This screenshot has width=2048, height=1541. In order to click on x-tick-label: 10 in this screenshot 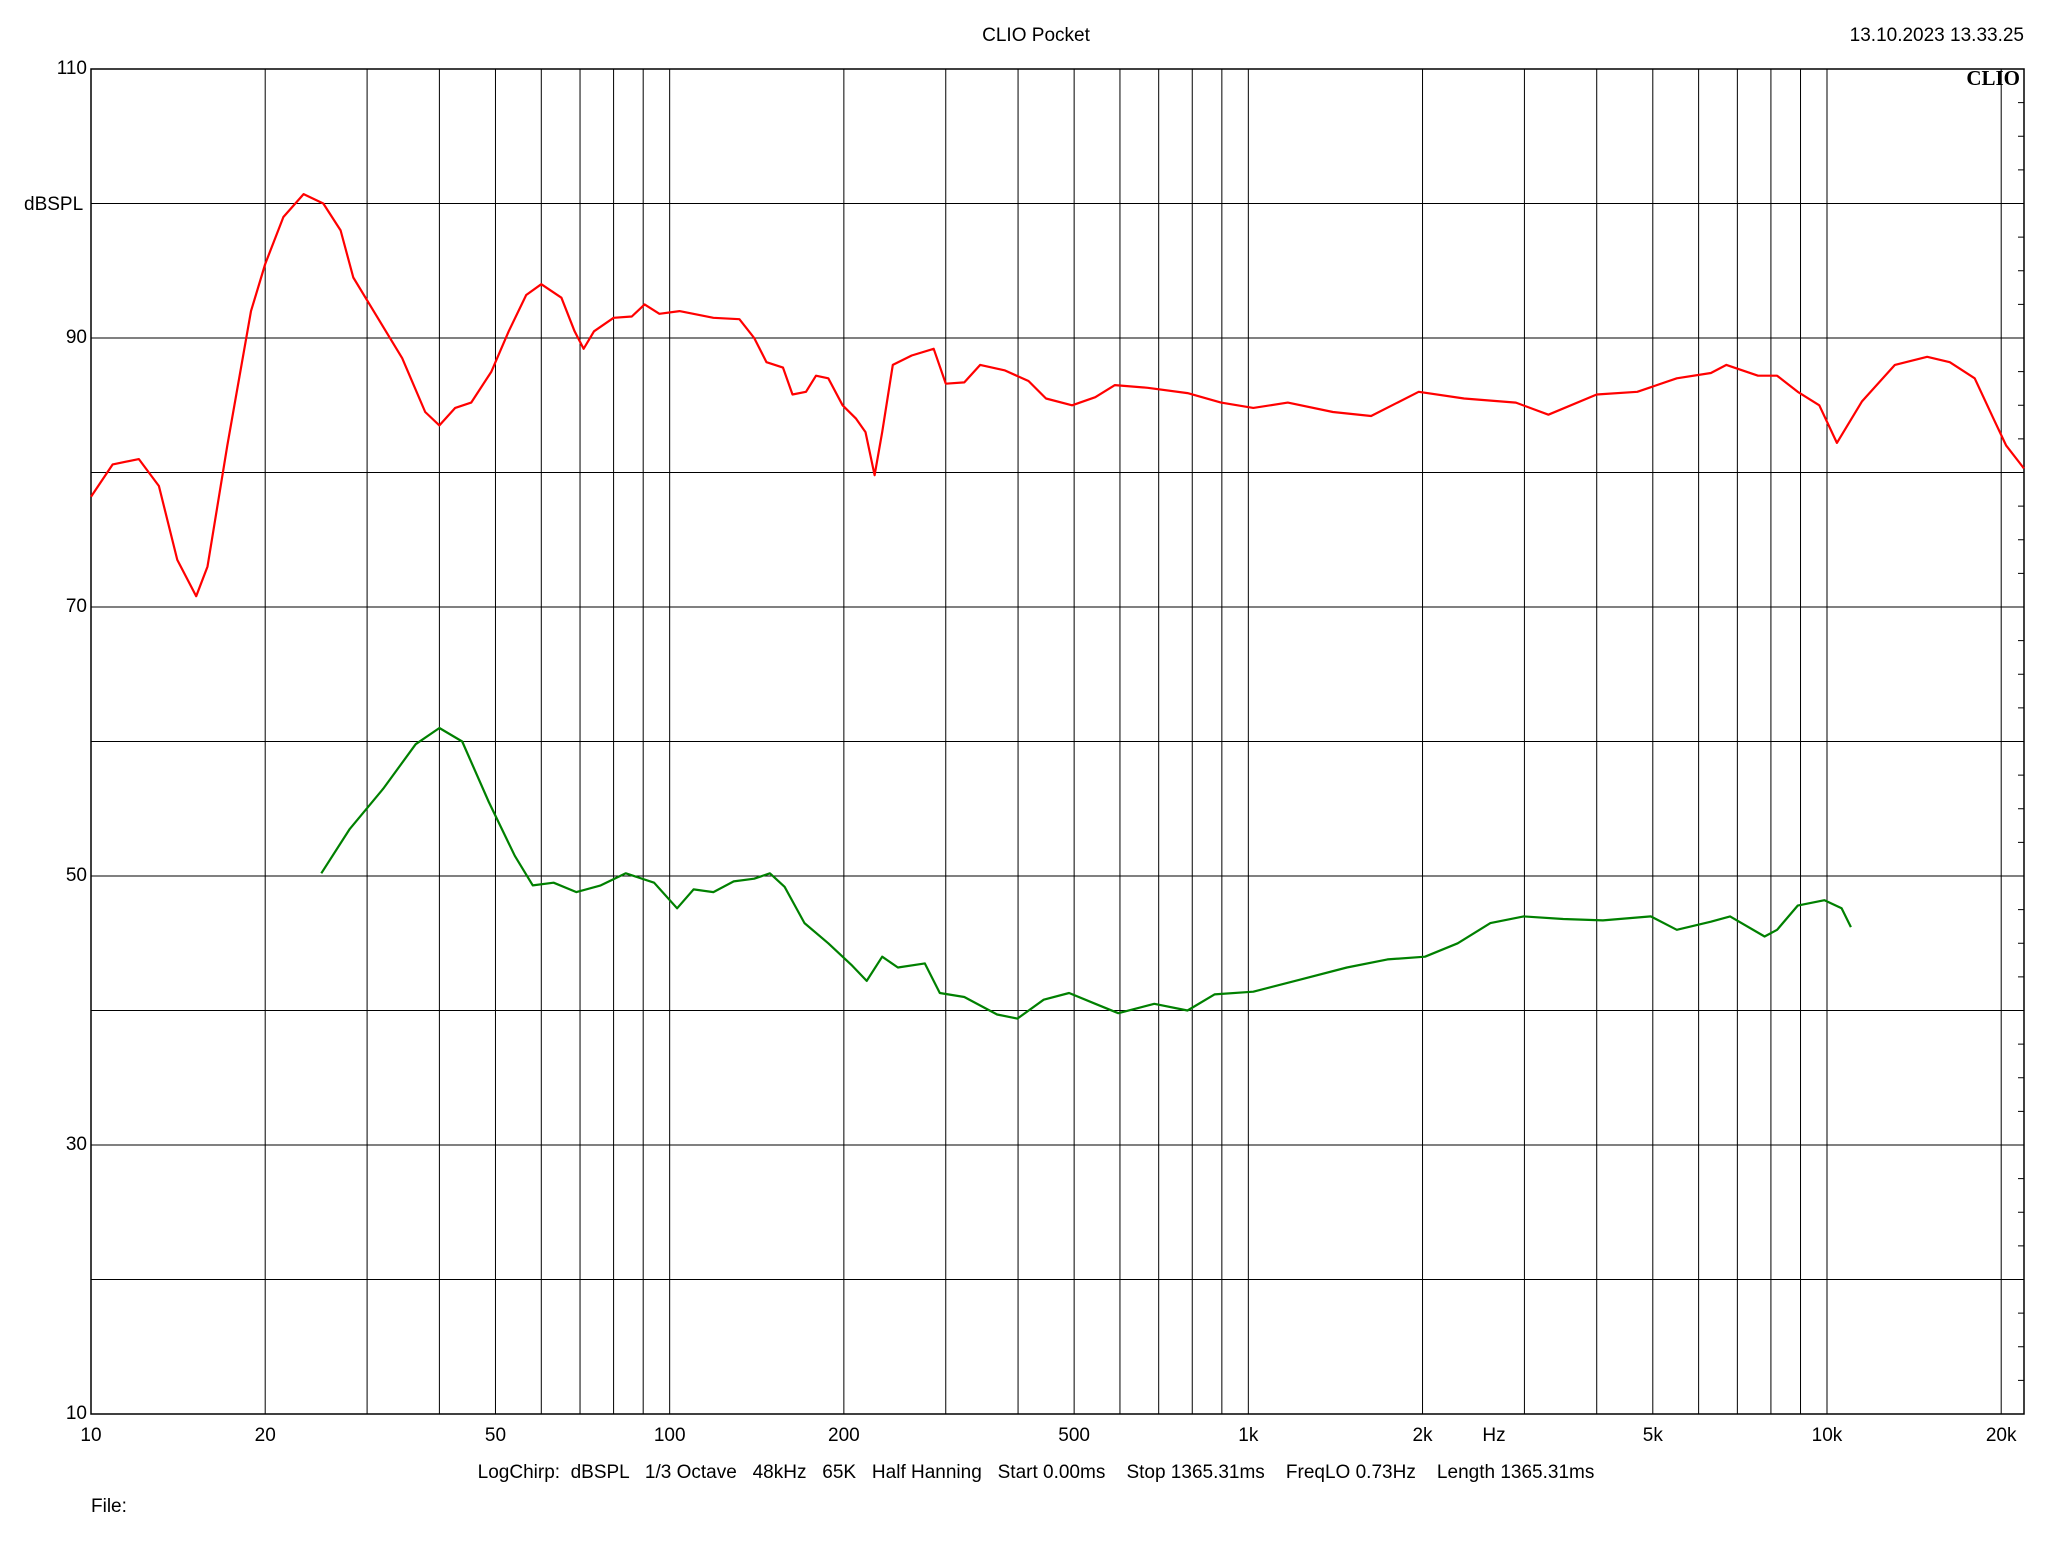, I will do `click(90, 1435)`.